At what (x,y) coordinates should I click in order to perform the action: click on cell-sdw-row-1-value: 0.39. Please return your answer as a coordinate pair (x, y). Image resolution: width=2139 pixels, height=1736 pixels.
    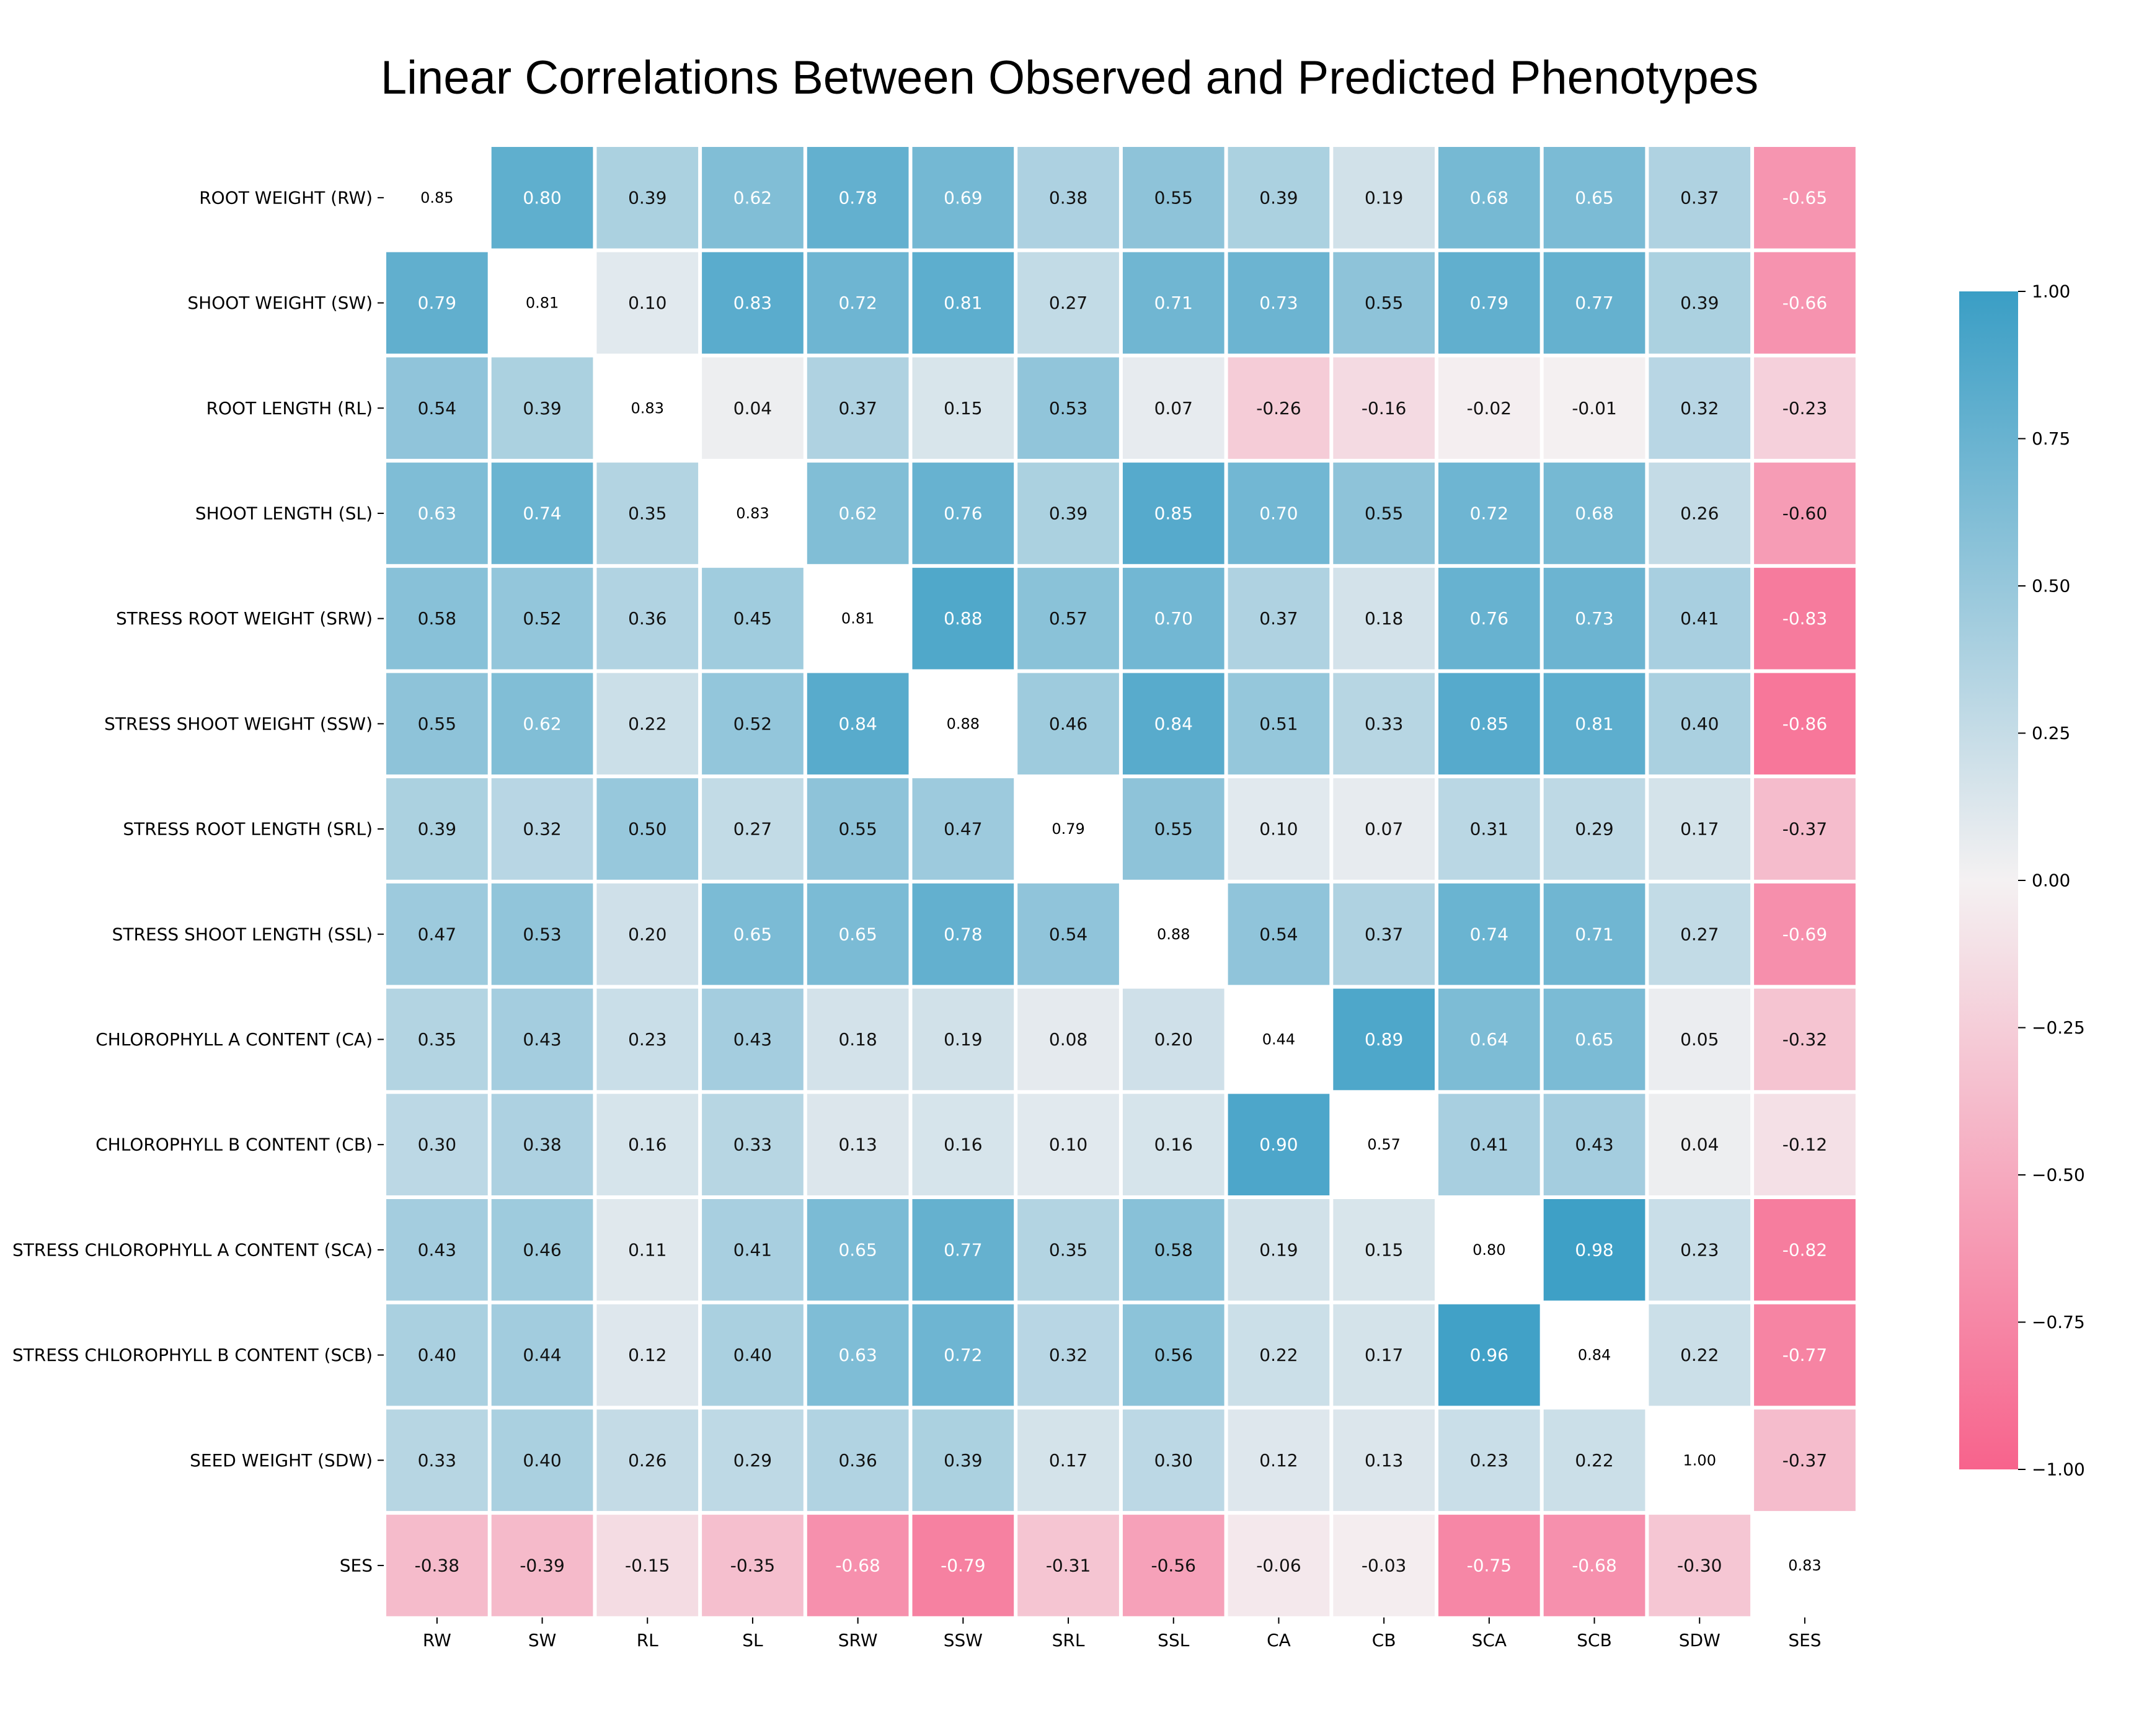
    Looking at the image, I should click on (1699, 303).